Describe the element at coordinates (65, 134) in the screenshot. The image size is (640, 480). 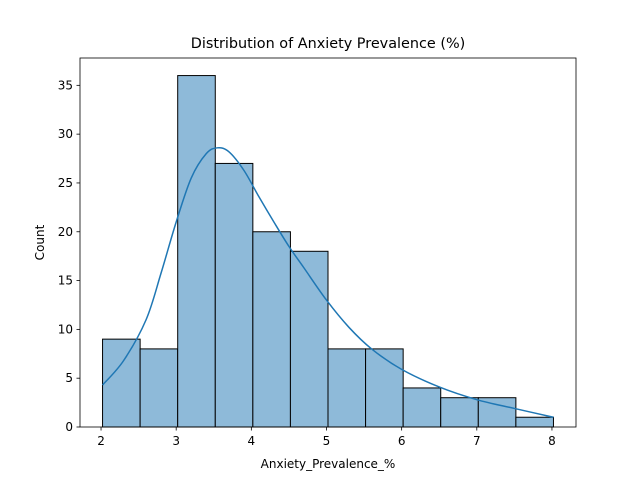
I see `y-tick-label: 30` at that location.